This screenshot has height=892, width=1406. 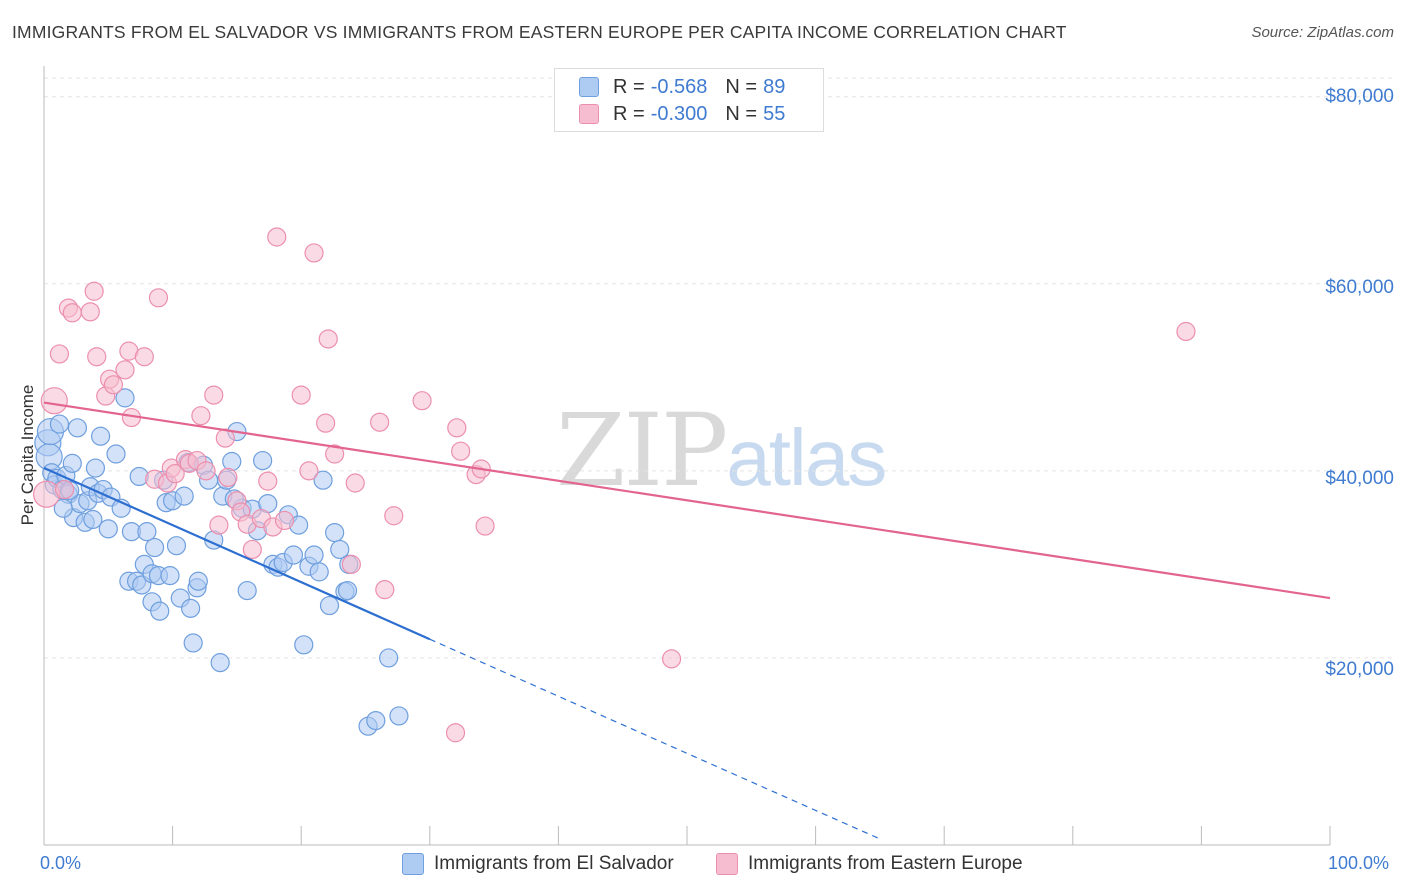 I want to click on legend-series-label: Immigrants from El Salvador, so click(x=554, y=863).